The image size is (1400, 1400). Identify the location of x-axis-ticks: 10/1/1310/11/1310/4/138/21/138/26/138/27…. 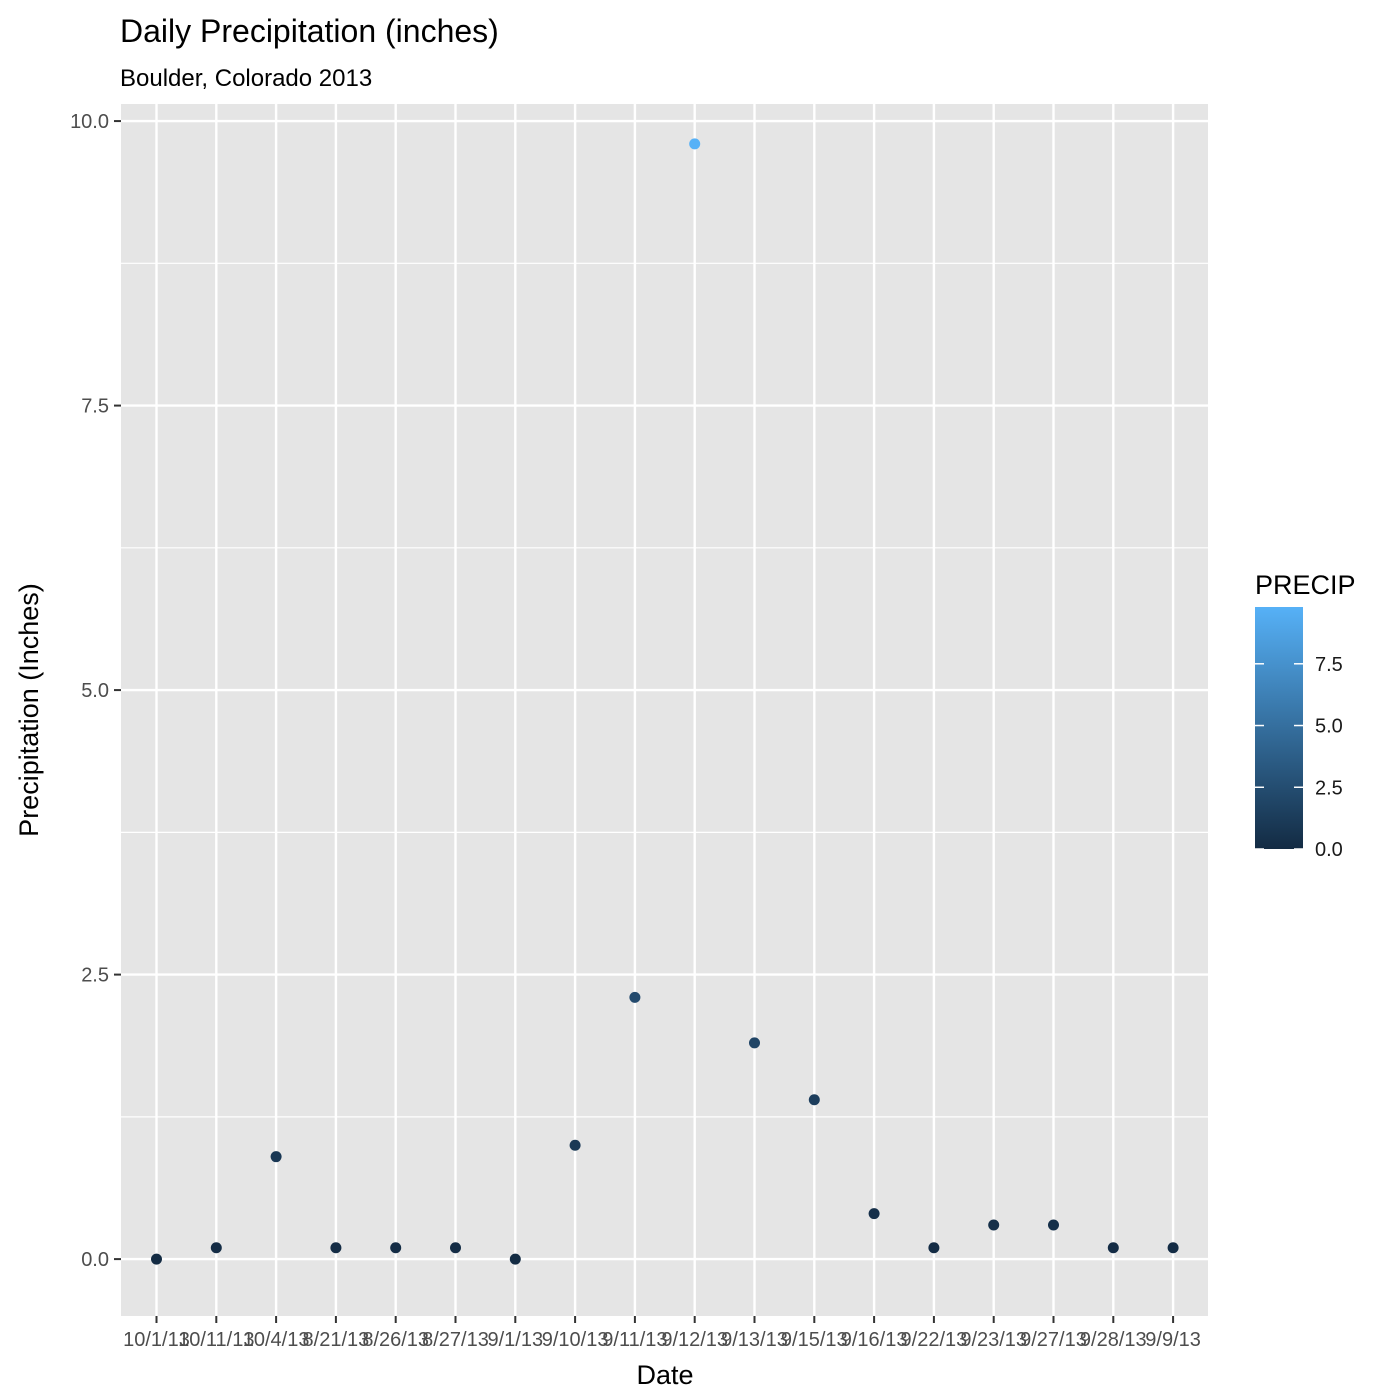
(662, 1333).